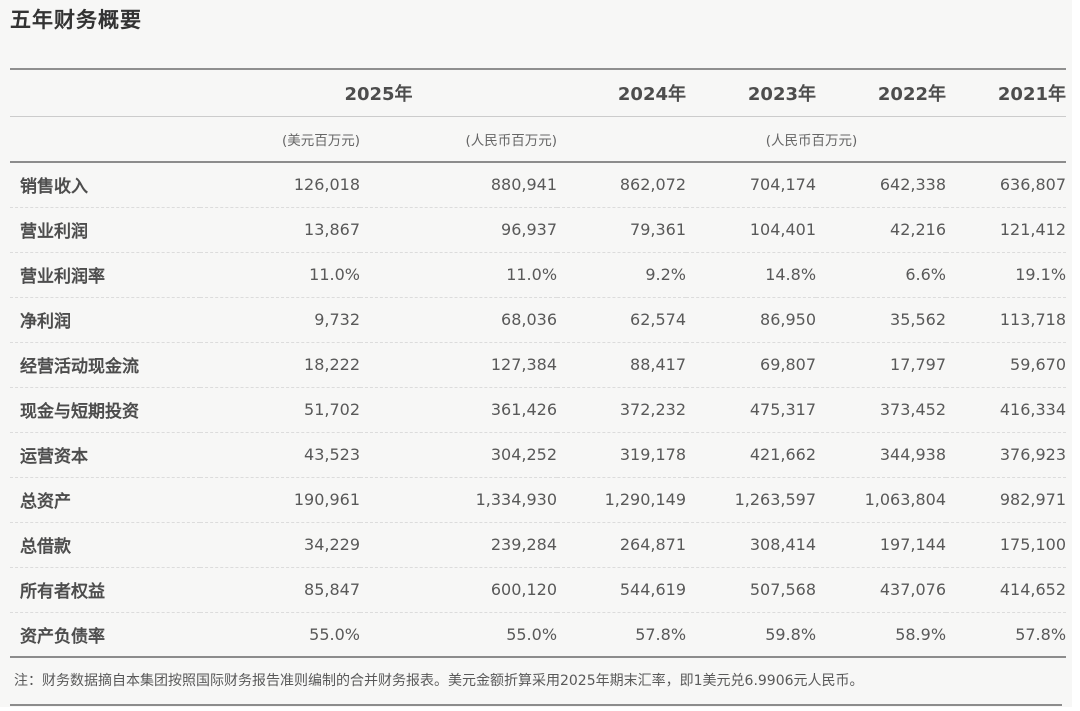 Image resolution: width=1080 pixels, height=711 pixels. Describe the element at coordinates (783, 409) in the screenshot. I see `value-cell: 475,317` at that location.